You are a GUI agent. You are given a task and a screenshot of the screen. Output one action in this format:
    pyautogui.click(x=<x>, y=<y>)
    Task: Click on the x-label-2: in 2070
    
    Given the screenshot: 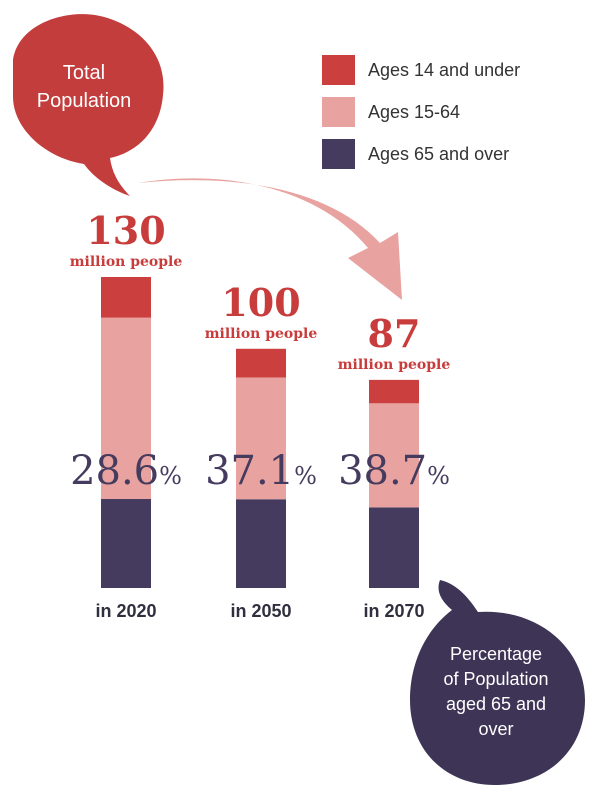 What is the action you would take?
    pyautogui.click(x=393, y=611)
    